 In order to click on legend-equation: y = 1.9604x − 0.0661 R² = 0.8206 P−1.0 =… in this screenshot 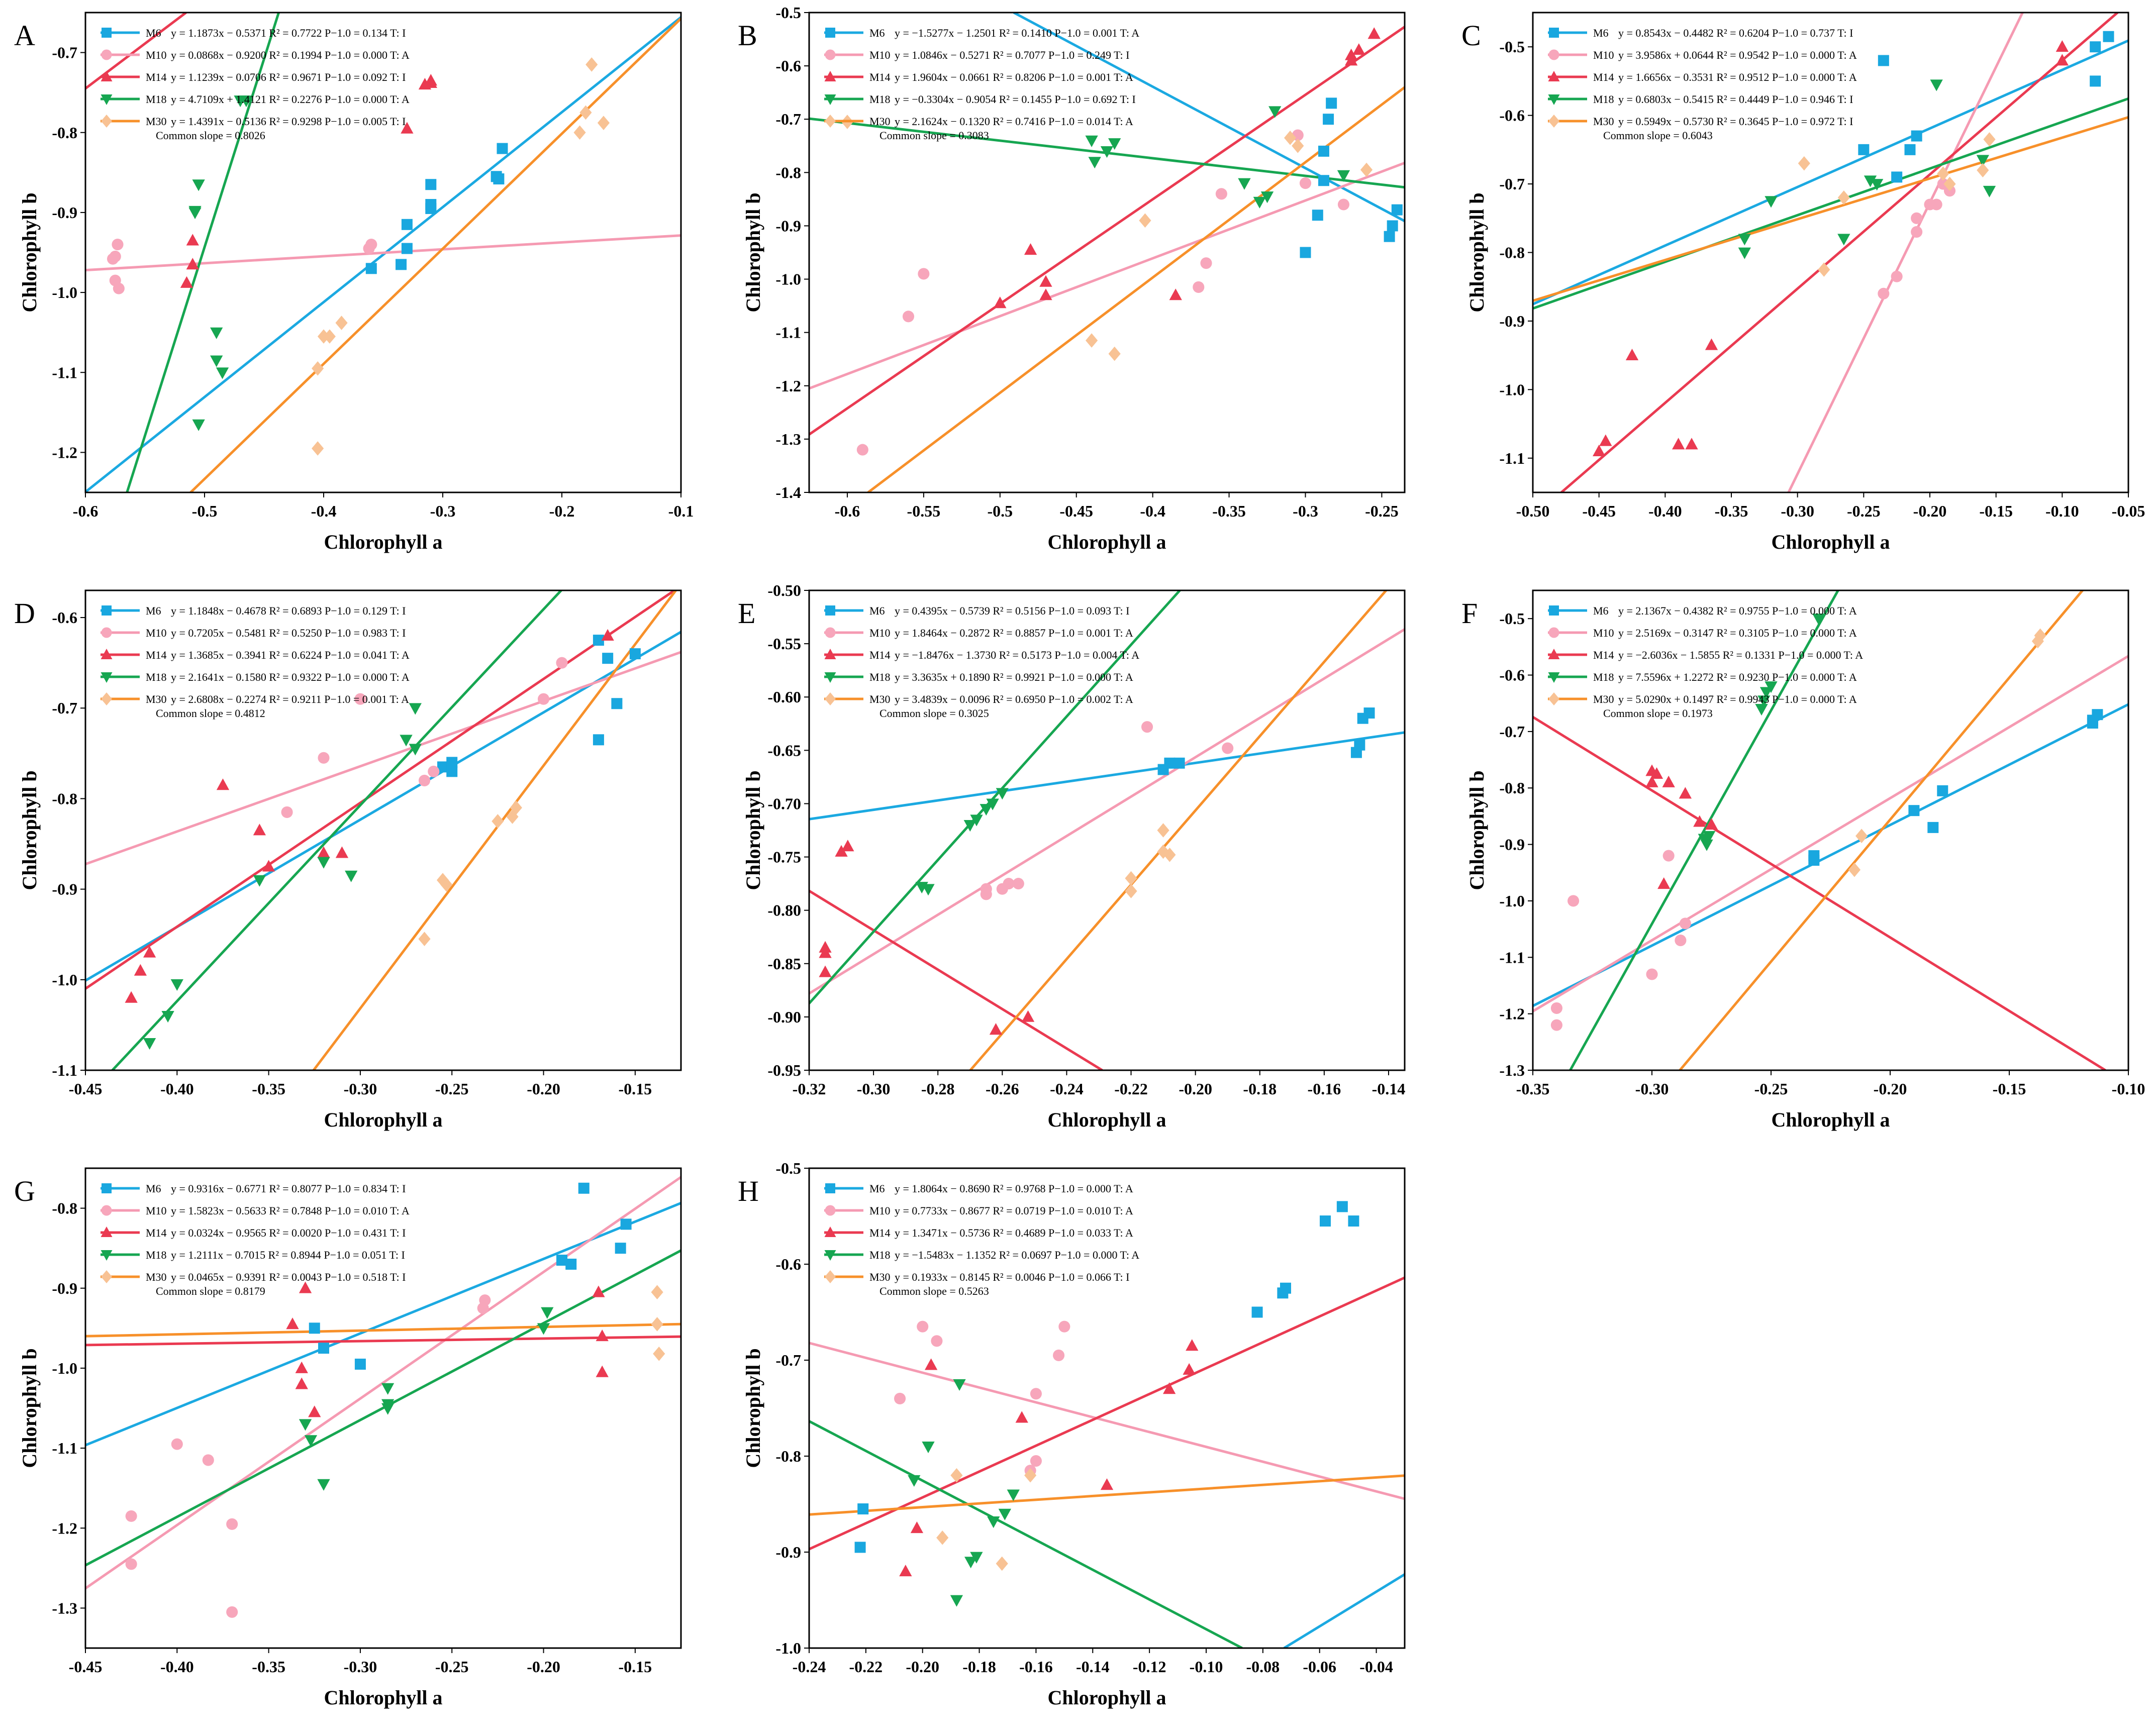, I will do `click(1014, 77)`.